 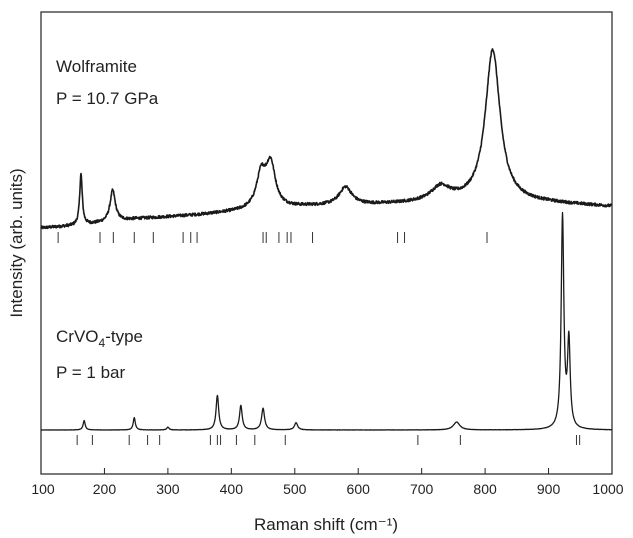 I want to click on x-tick-label: 100, so click(x=43, y=489).